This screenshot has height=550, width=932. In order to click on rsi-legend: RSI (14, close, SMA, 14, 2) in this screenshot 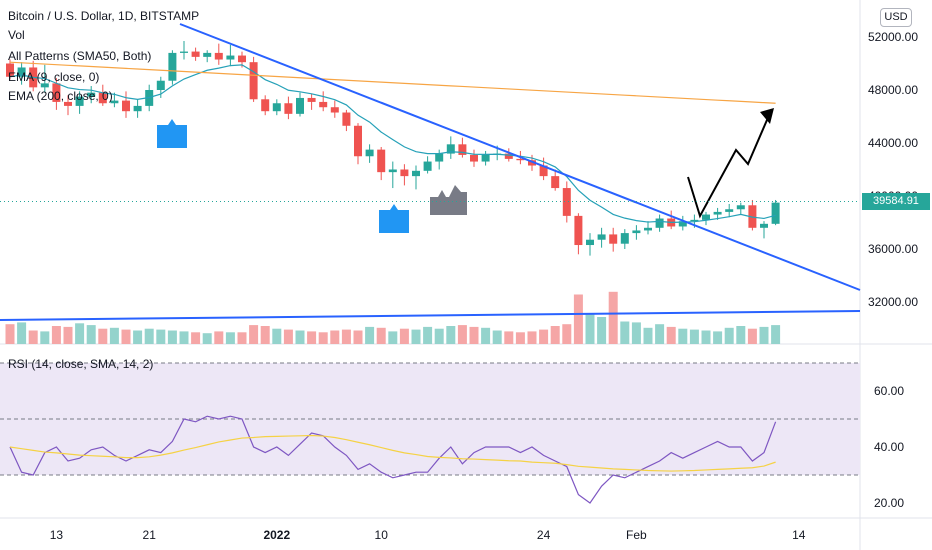, I will do `click(81, 364)`.